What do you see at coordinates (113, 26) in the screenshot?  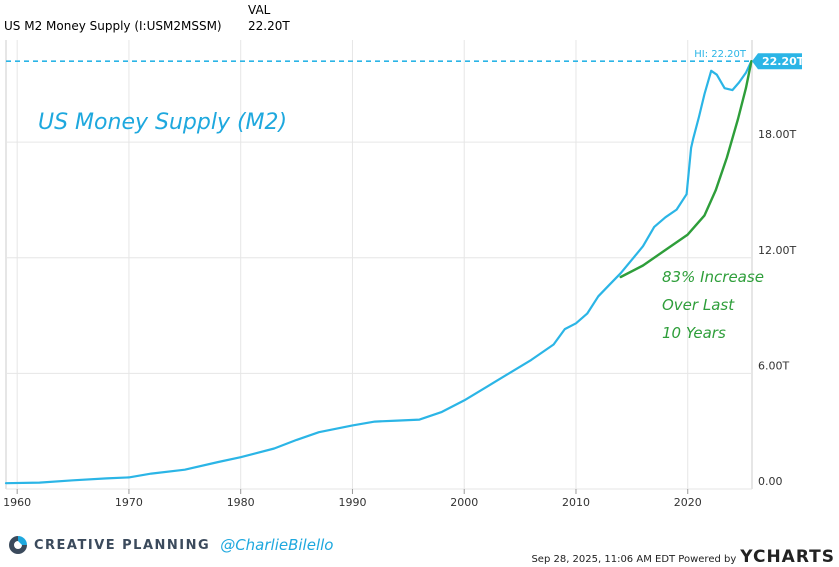 I see `series-name: US M2 Money Supply (I:USM2MSSM)` at bounding box center [113, 26].